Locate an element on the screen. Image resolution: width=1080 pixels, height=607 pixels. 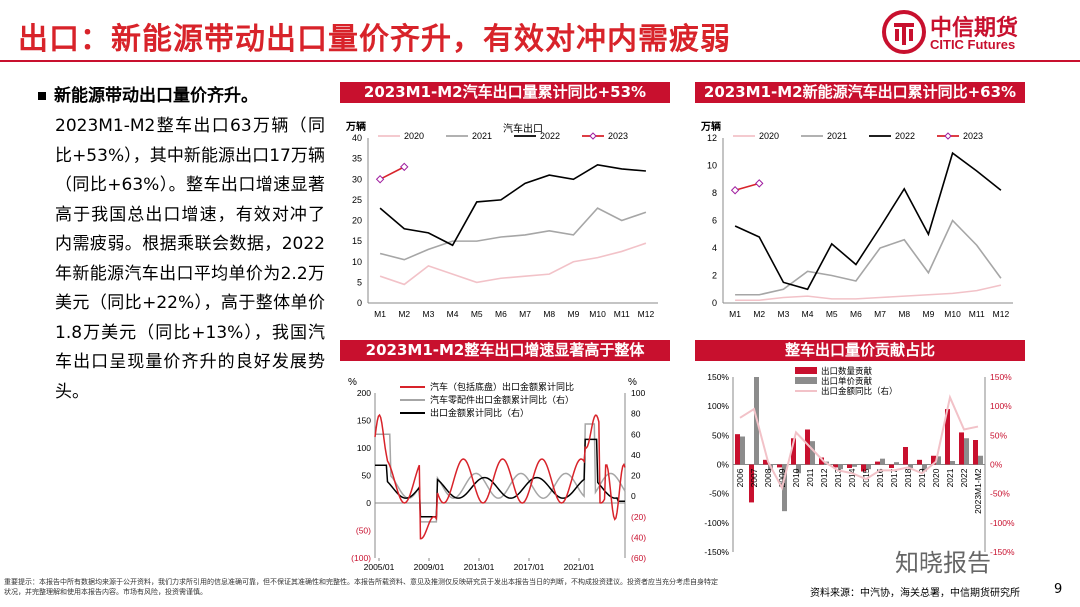
panel-title-growth-compare: 2023M1-M2整车出口增速显著高于整体 is located at coordinates (505, 350).